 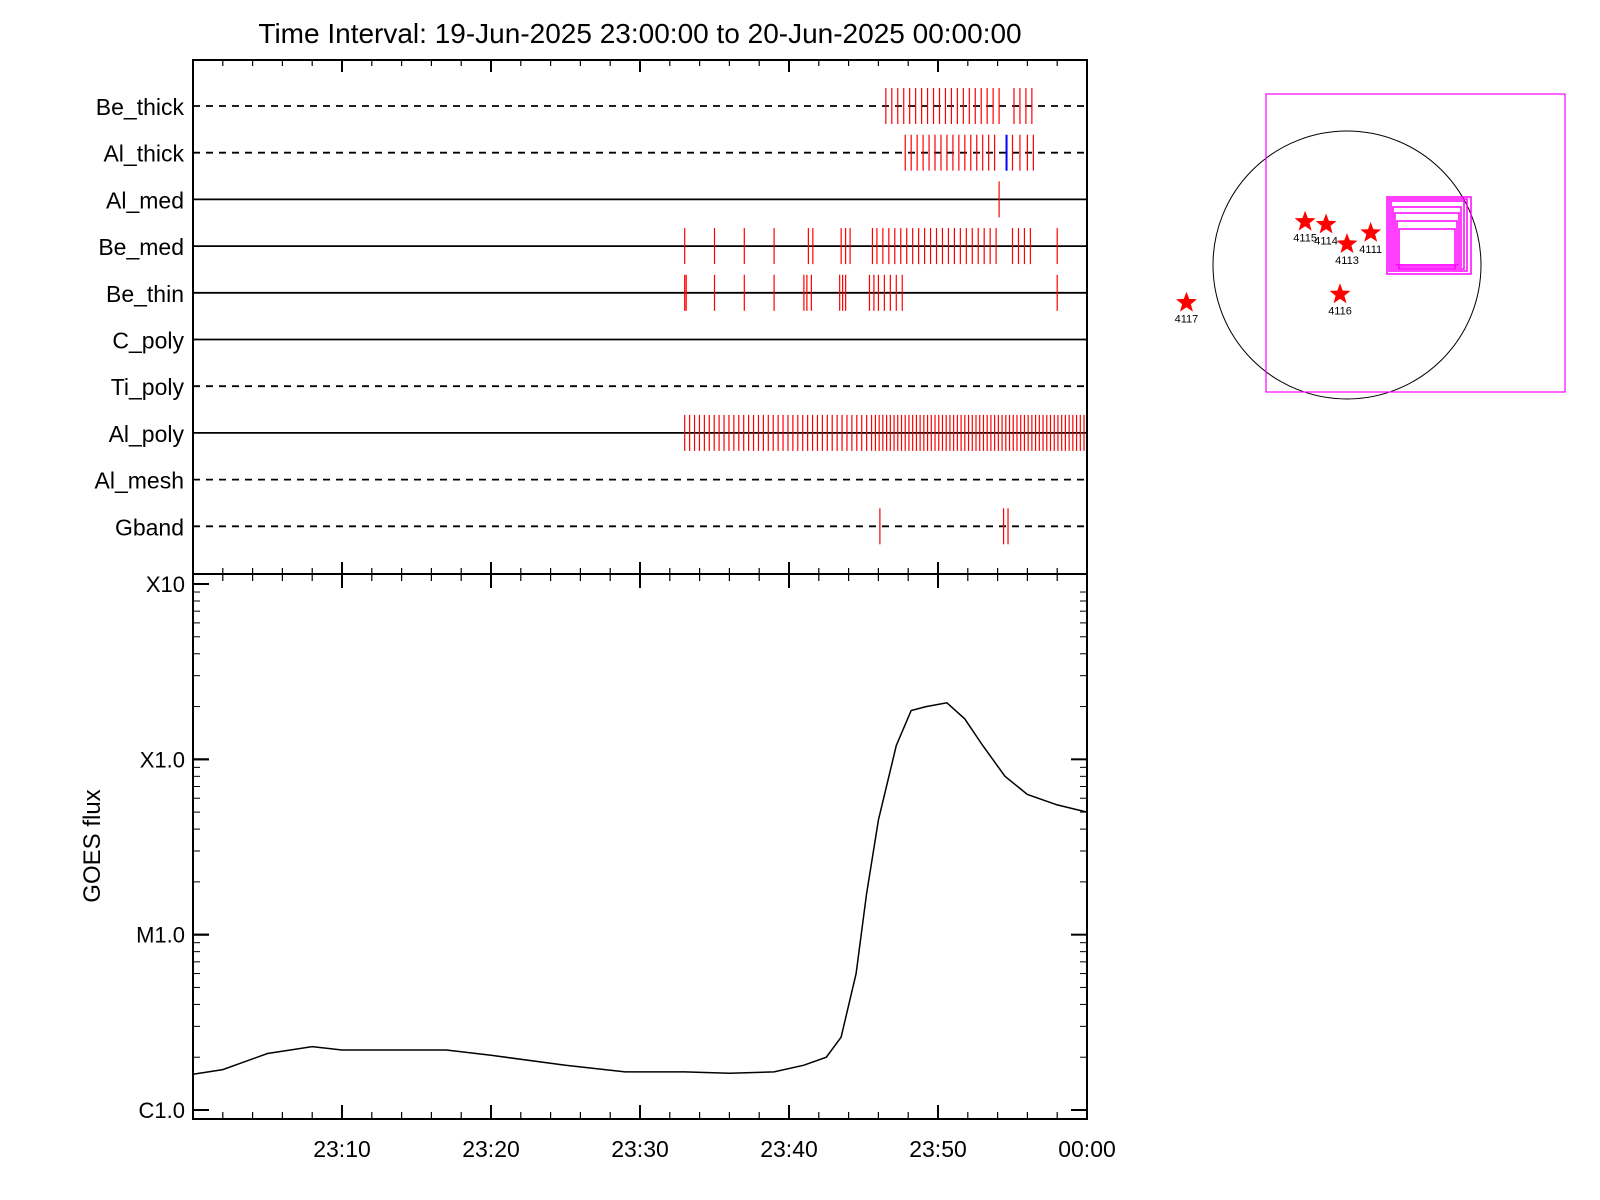 What do you see at coordinates (148, 341) in the screenshot?
I see `timeline-row-label: C_poly` at bounding box center [148, 341].